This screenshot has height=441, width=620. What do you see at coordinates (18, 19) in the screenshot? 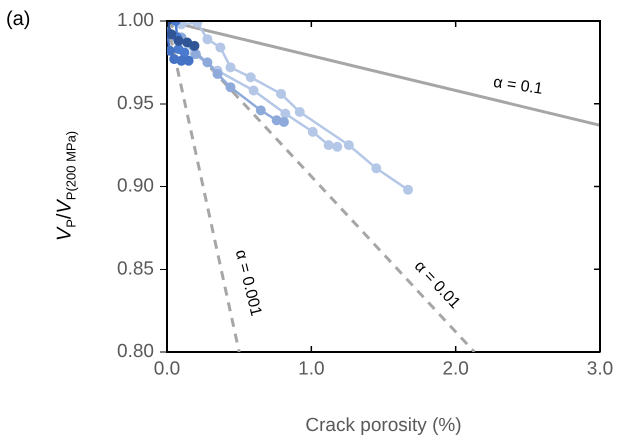
I see `text: (a)` at bounding box center [18, 19].